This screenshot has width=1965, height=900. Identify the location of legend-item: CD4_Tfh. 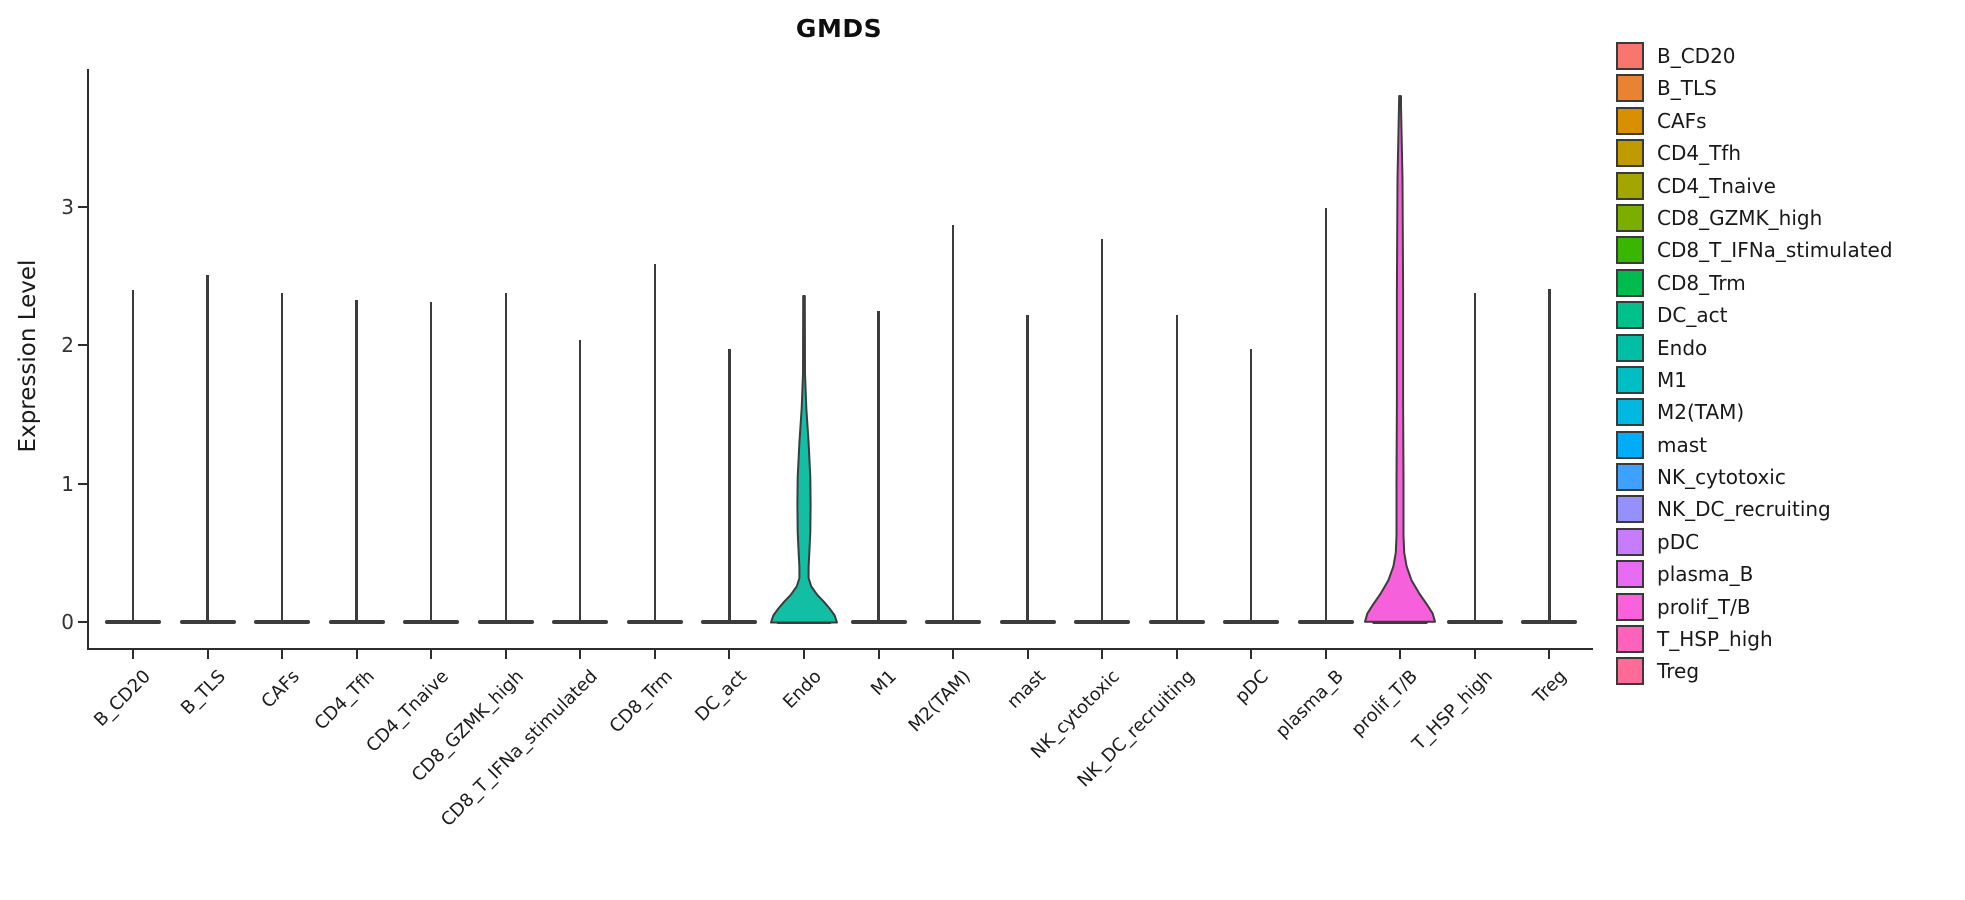
(1754, 153).